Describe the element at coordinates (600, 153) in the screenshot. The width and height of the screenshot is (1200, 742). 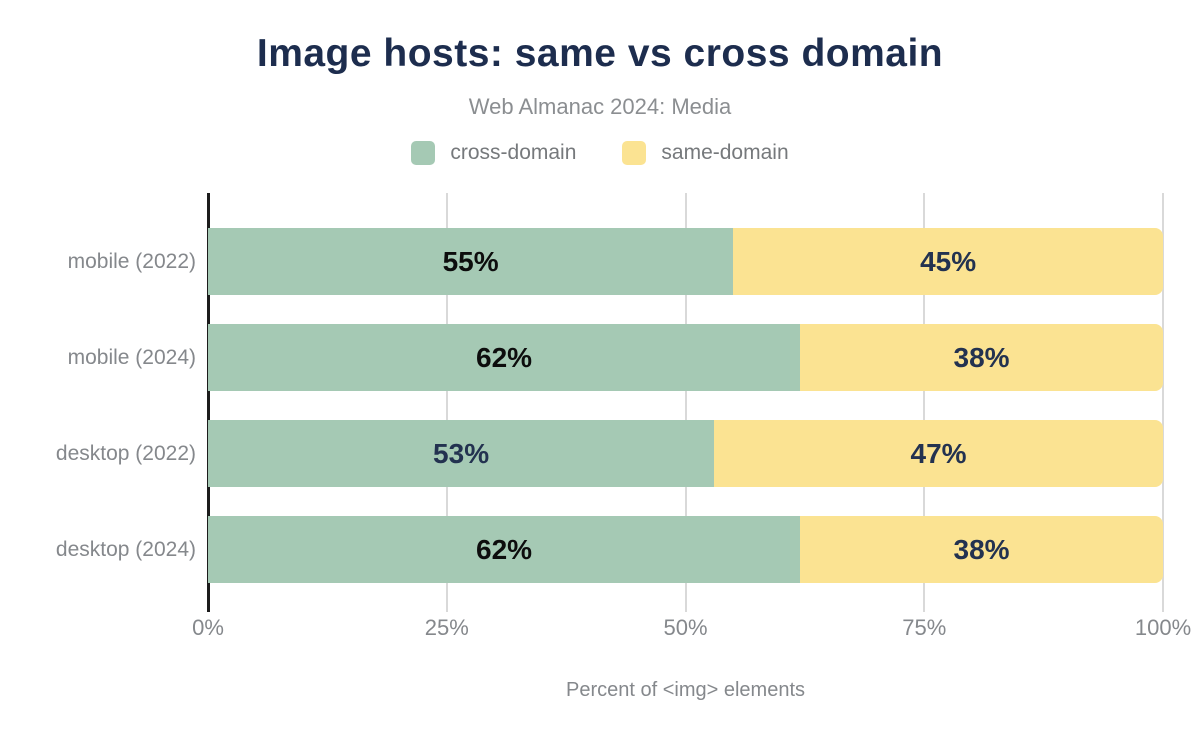
I see `legend: cross-domain same-domain` at that location.